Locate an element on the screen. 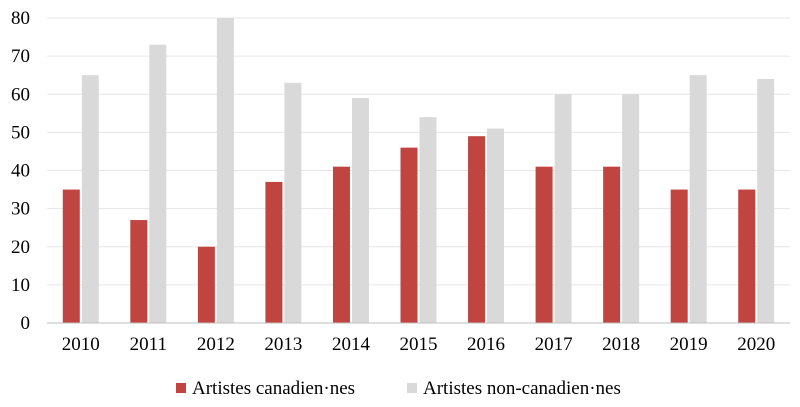  x-tick-label: 2015 is located at coordinates (419, 344).